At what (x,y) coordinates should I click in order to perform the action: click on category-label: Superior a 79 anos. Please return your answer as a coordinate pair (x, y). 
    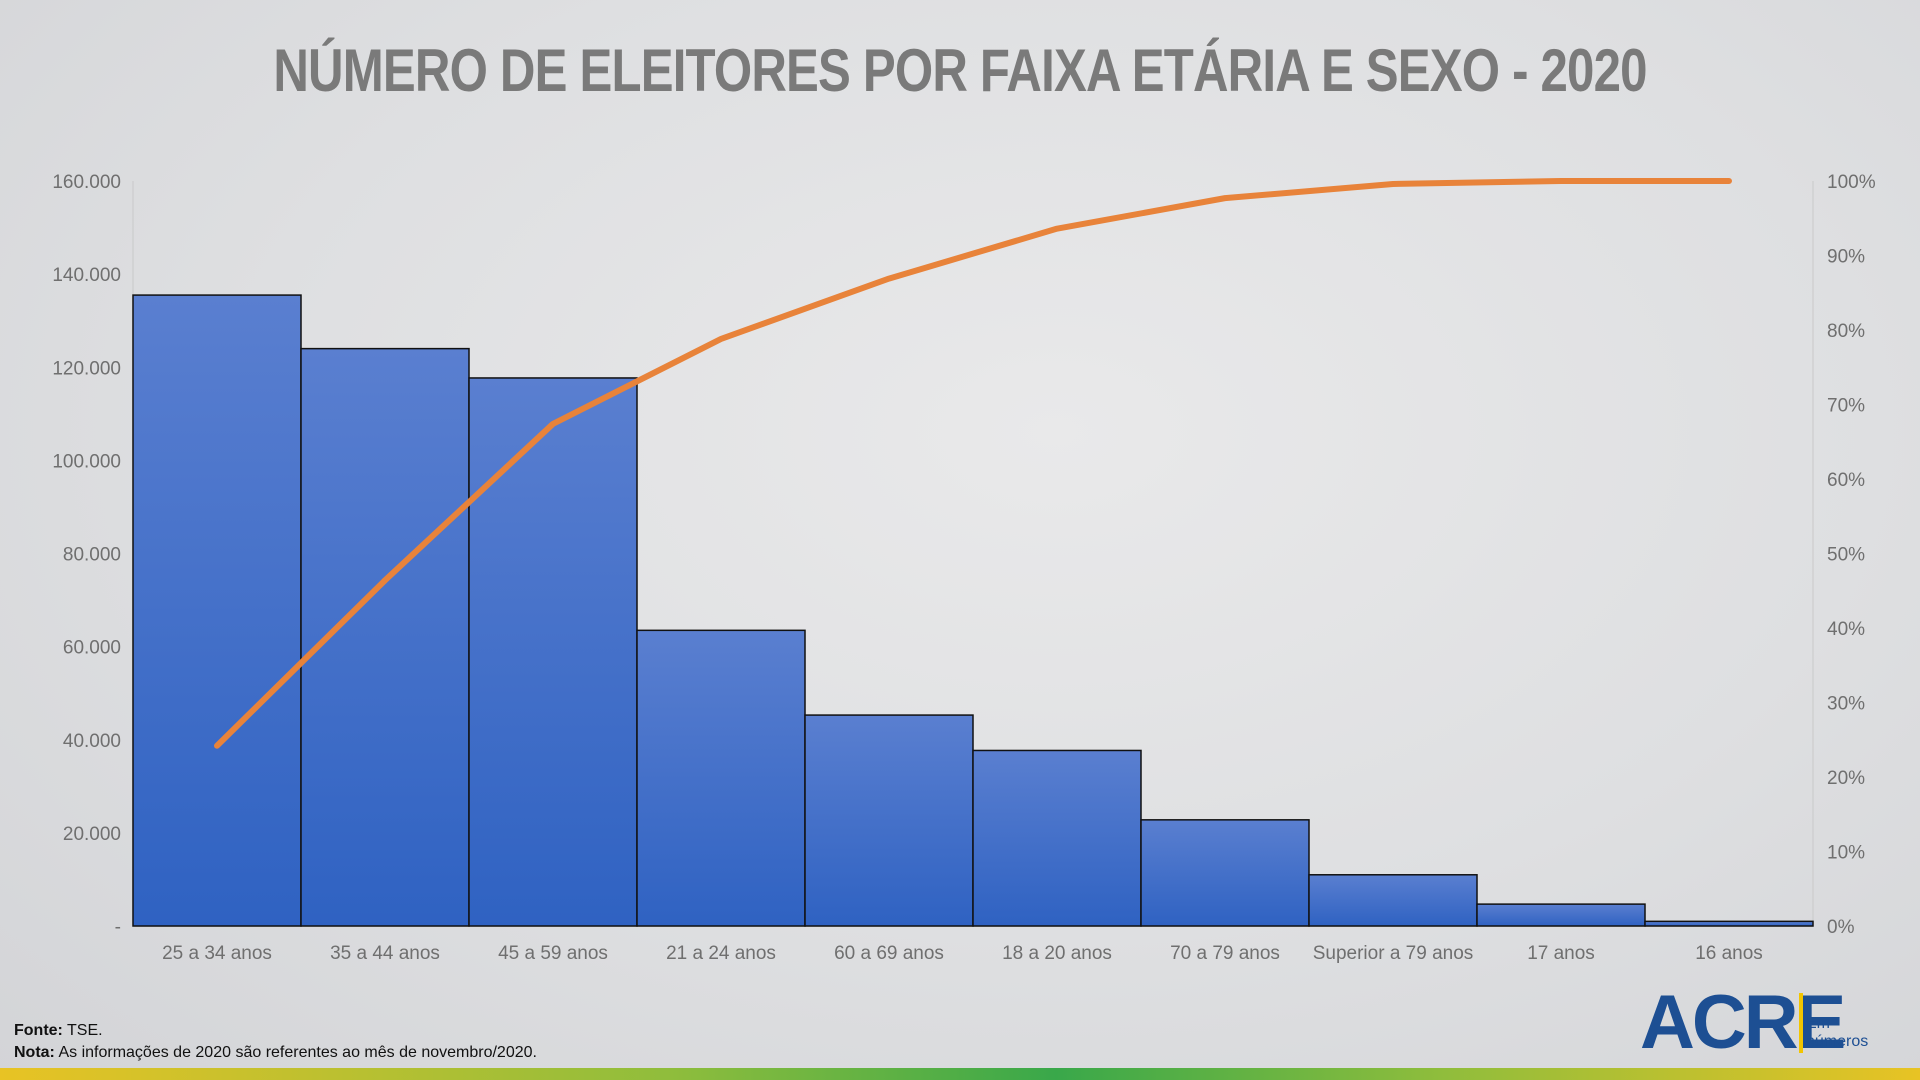
    Looking at the image, I should click on (1393, 953).